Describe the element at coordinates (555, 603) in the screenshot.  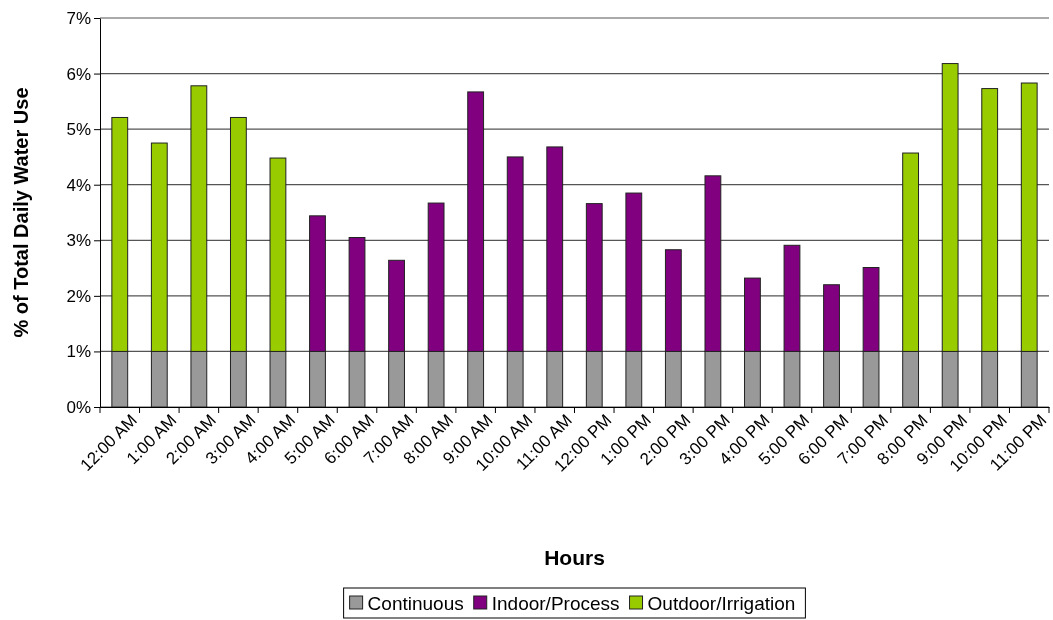
I see `legend-label: Indoor/Process` at that location.